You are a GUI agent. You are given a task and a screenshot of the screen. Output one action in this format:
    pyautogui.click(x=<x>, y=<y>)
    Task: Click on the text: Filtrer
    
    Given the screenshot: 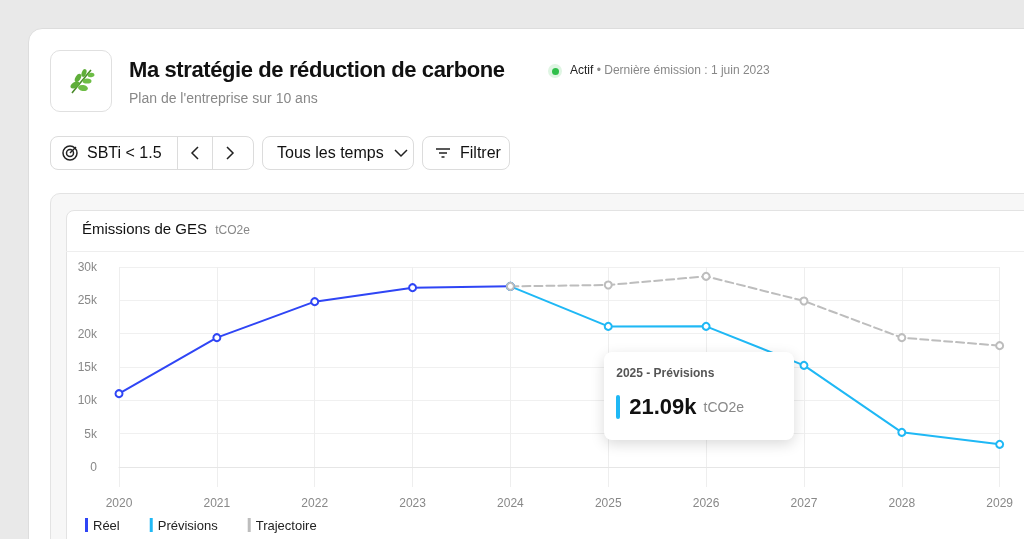 What is the action you would take?
    pyautogui.click(x=480, y=153)
    